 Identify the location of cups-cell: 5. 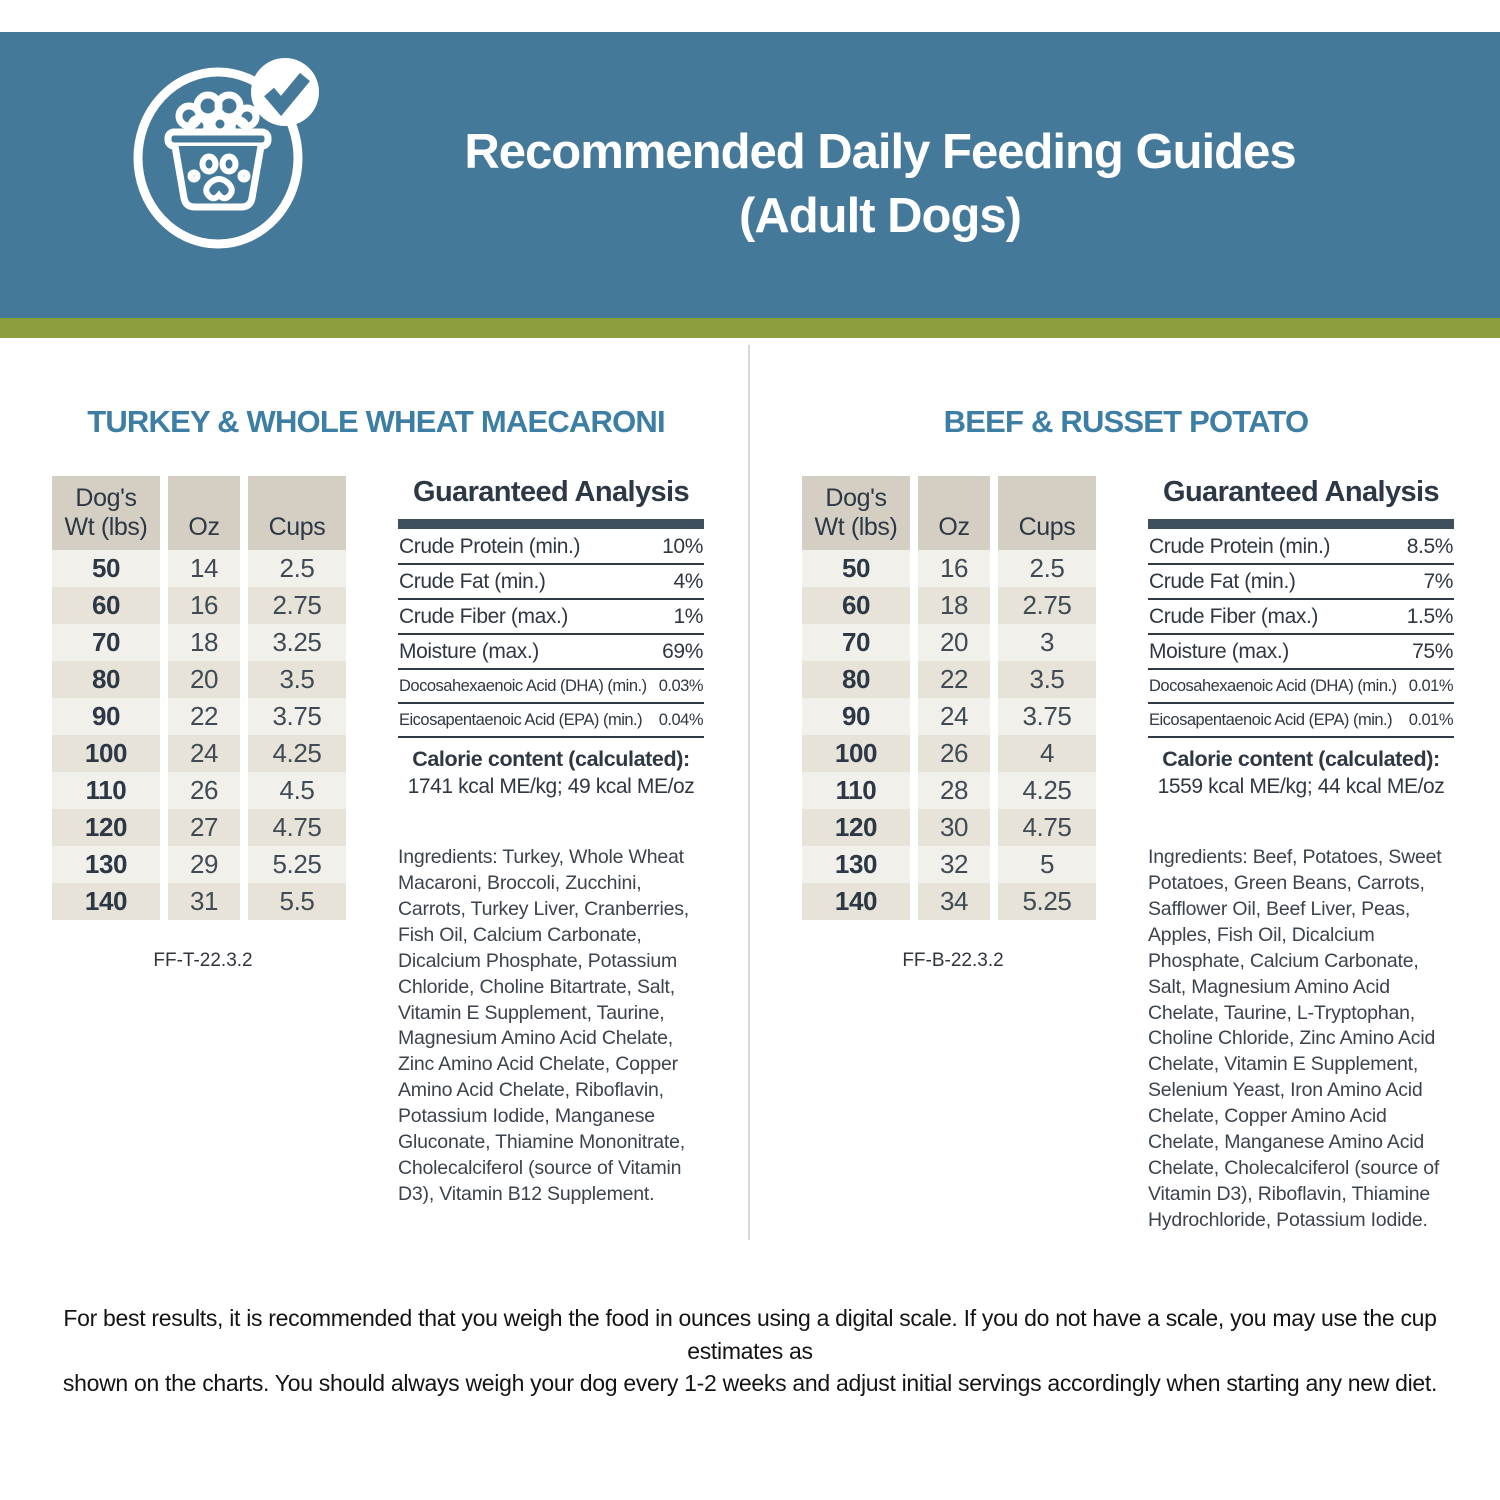
(1047, 864).